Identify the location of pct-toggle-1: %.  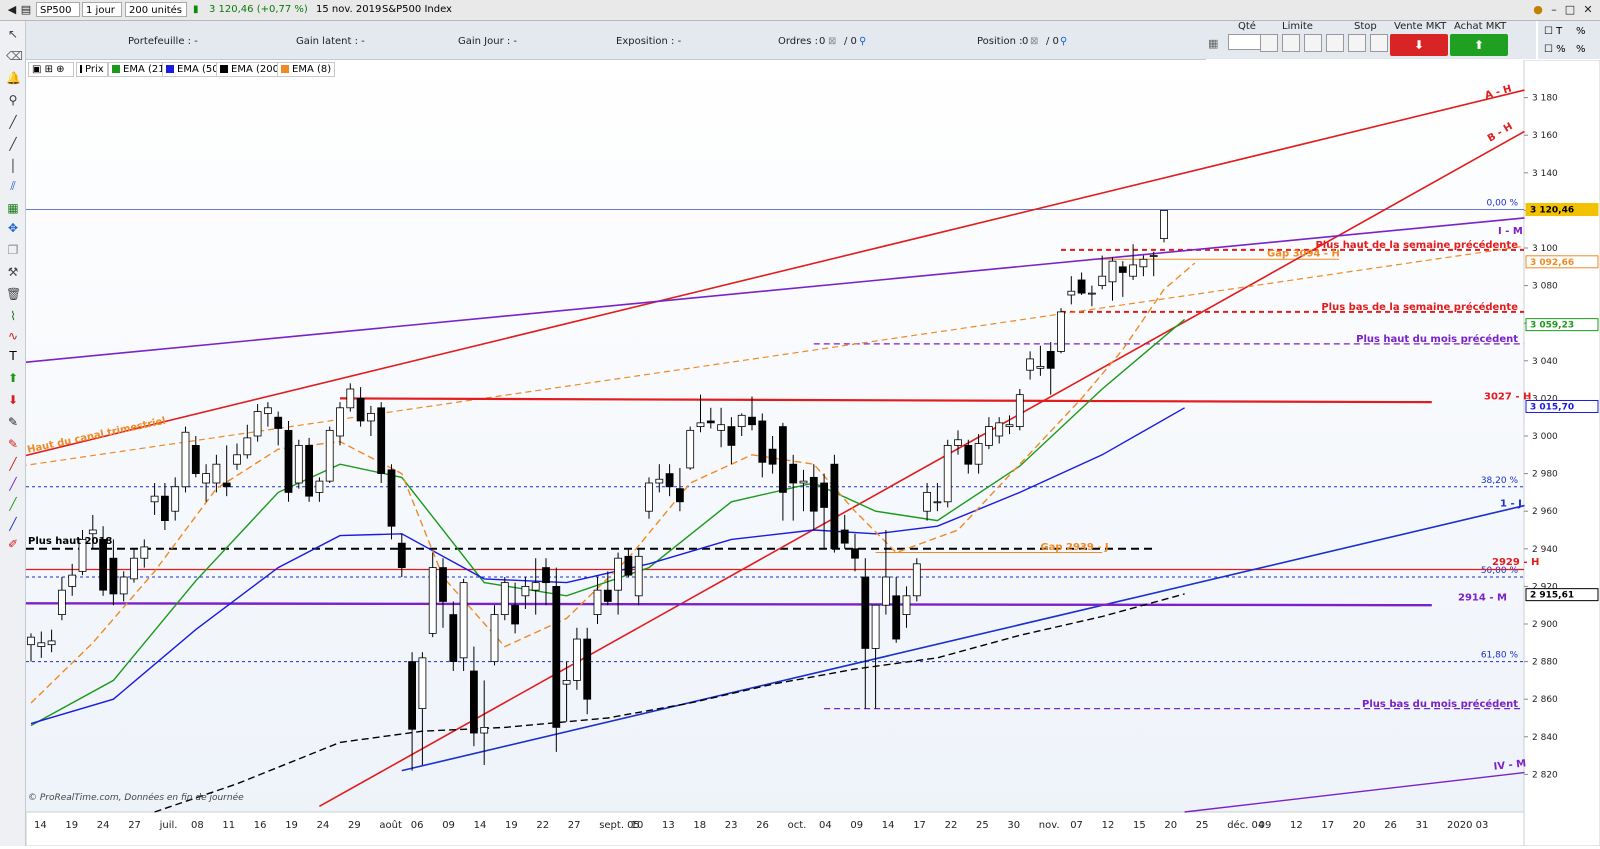
(1581, 31).